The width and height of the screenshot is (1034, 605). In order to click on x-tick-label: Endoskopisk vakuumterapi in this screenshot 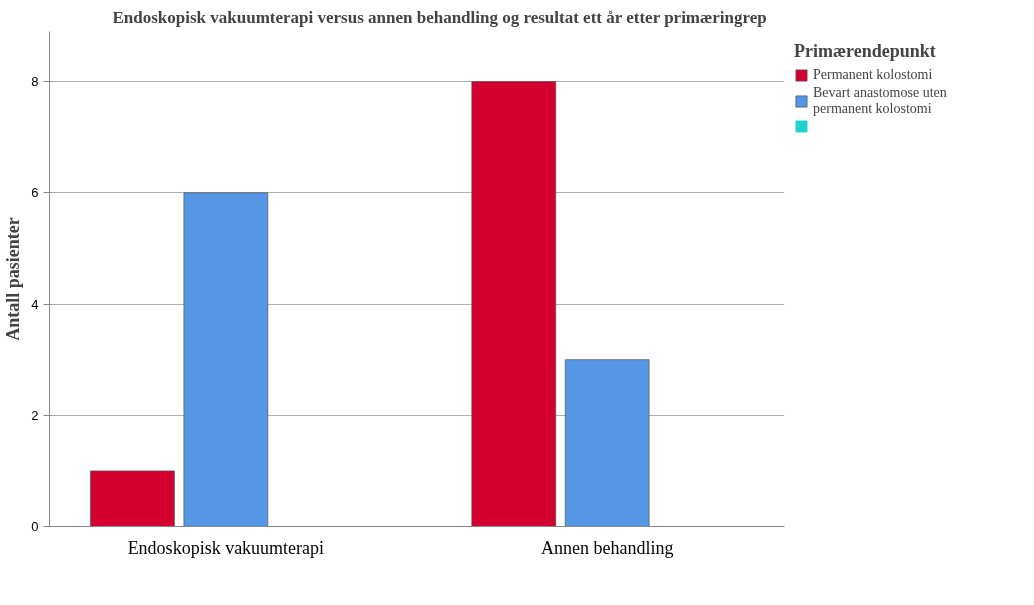, I will do `click(226, 547)`.